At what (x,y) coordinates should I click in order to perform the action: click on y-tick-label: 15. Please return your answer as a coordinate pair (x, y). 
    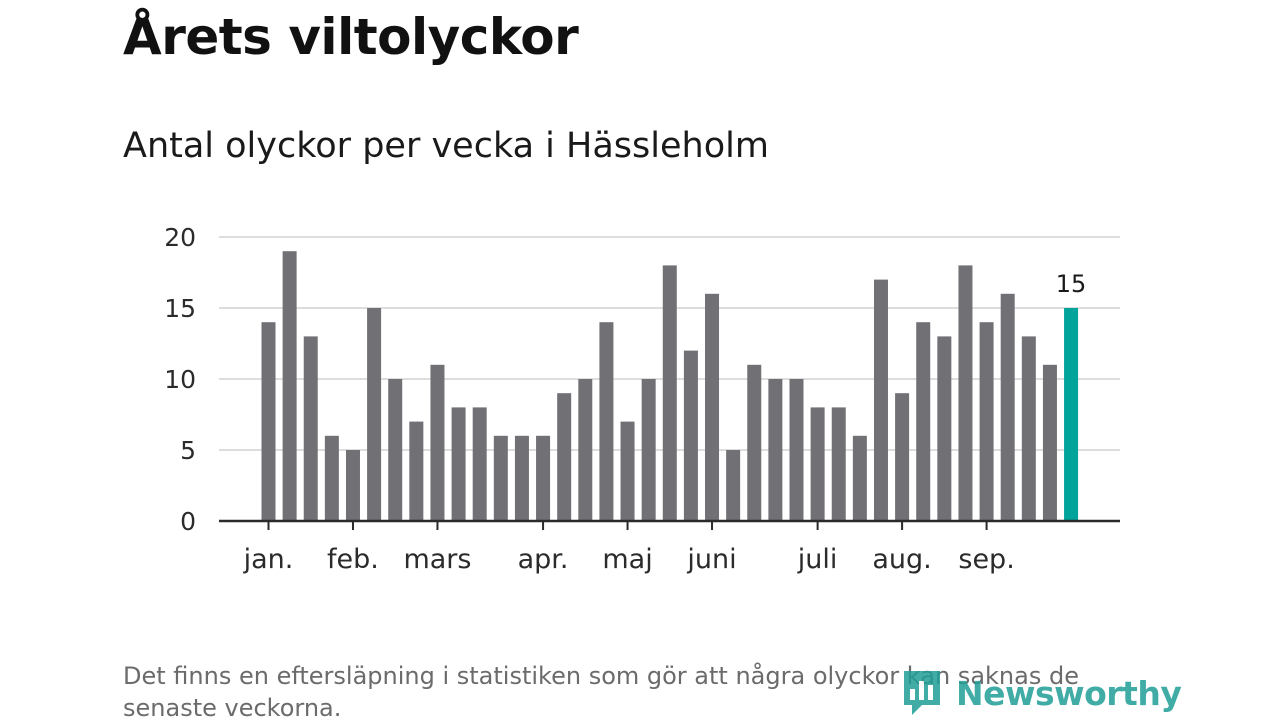
    Looking at the image, I should click on (180, 308).